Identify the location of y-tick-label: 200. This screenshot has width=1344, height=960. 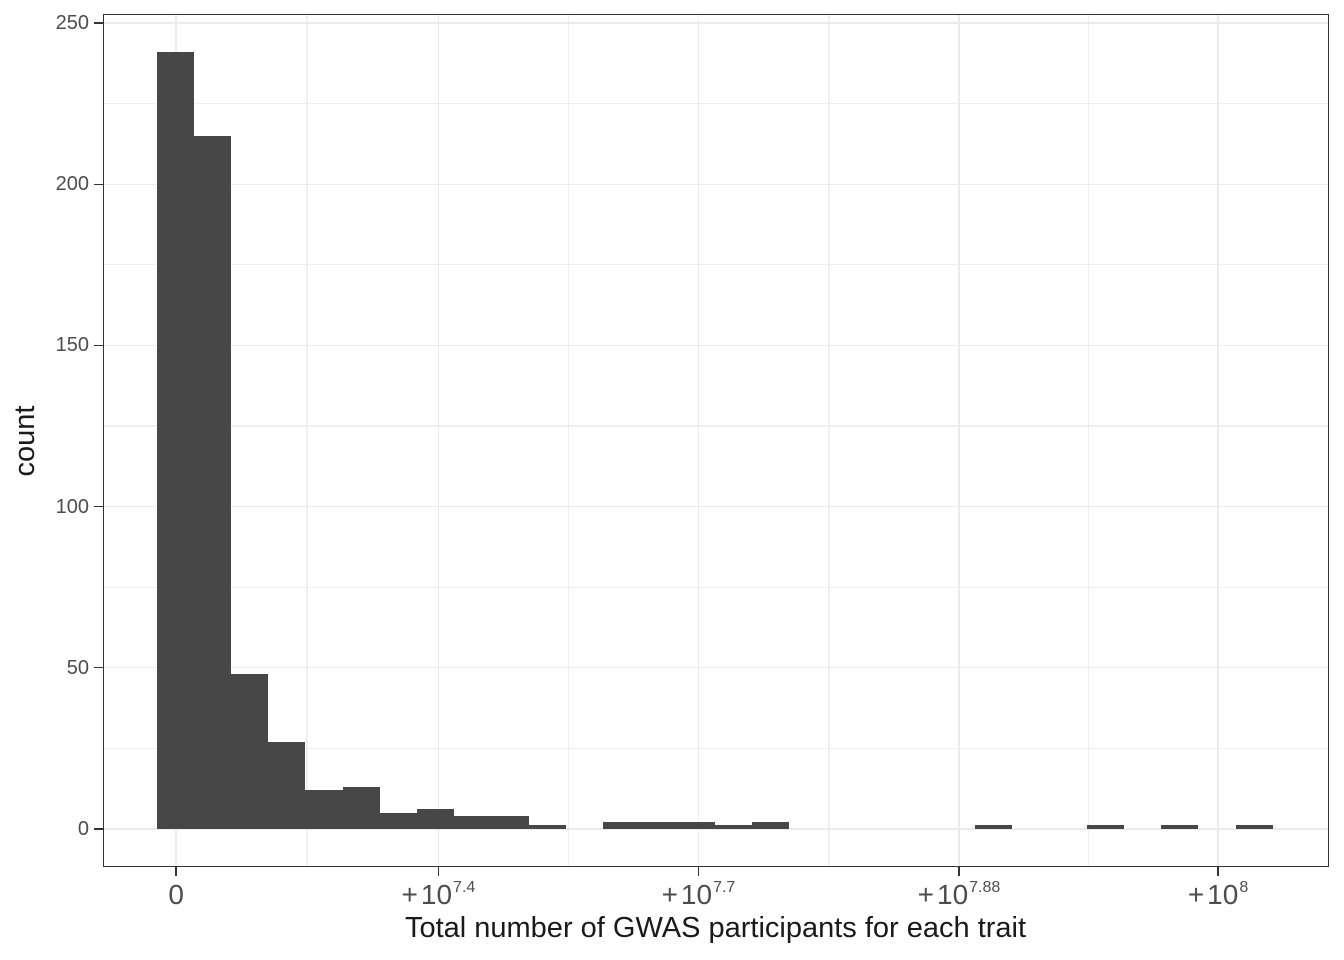
(72, 184).